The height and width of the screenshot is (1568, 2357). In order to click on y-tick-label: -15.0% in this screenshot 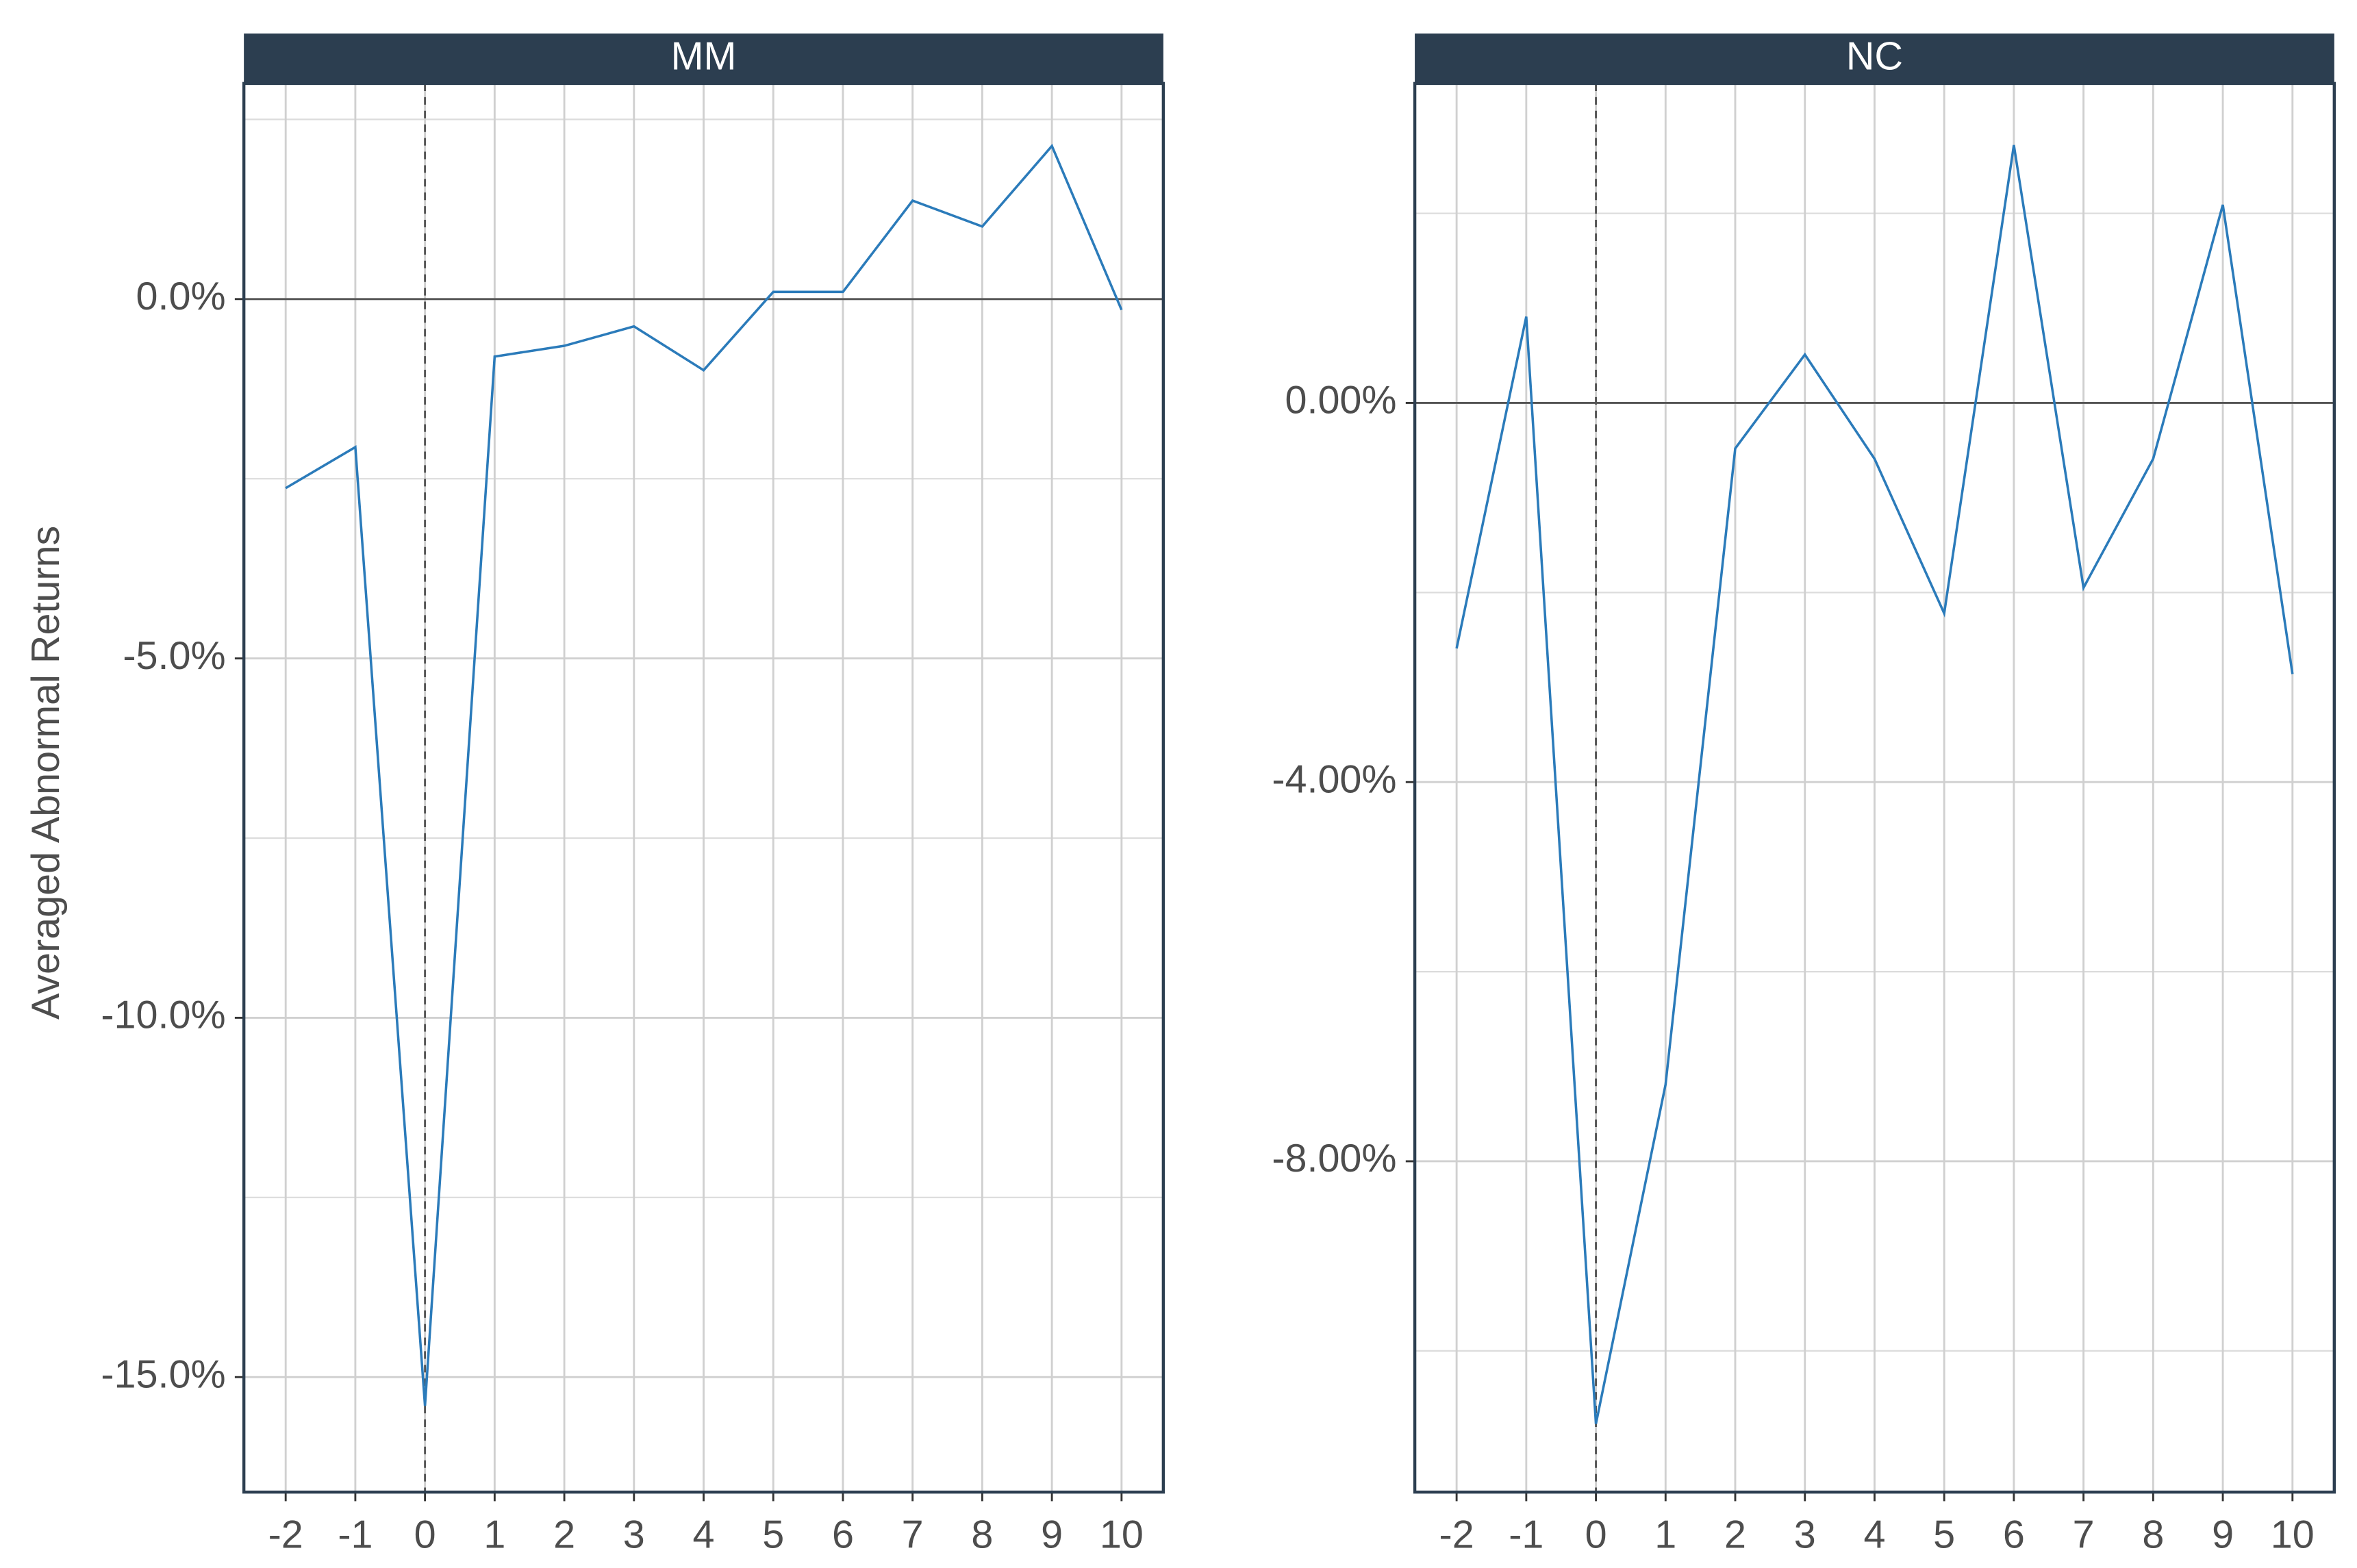, I will do `click(163, 1374)`.